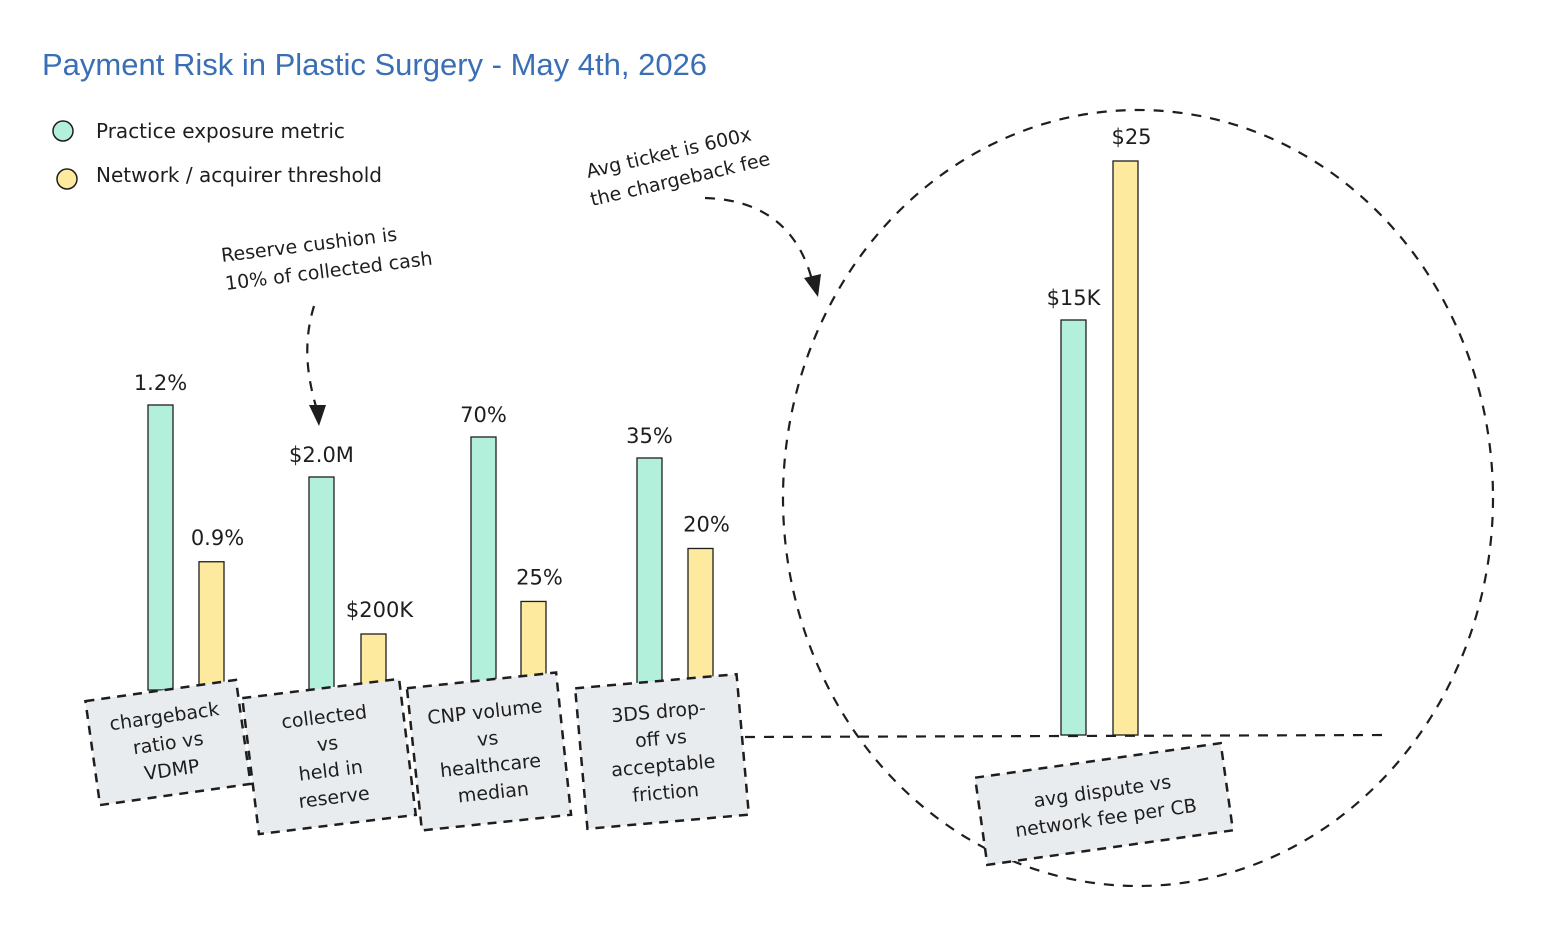 This screenshot has width=1542, height=940. What do you see at coordinates (702, 210) in the screenshot?
I see `annotation-ticket: Avg ticket is 600x the chargeback fee` at bounding box center [702, 210].